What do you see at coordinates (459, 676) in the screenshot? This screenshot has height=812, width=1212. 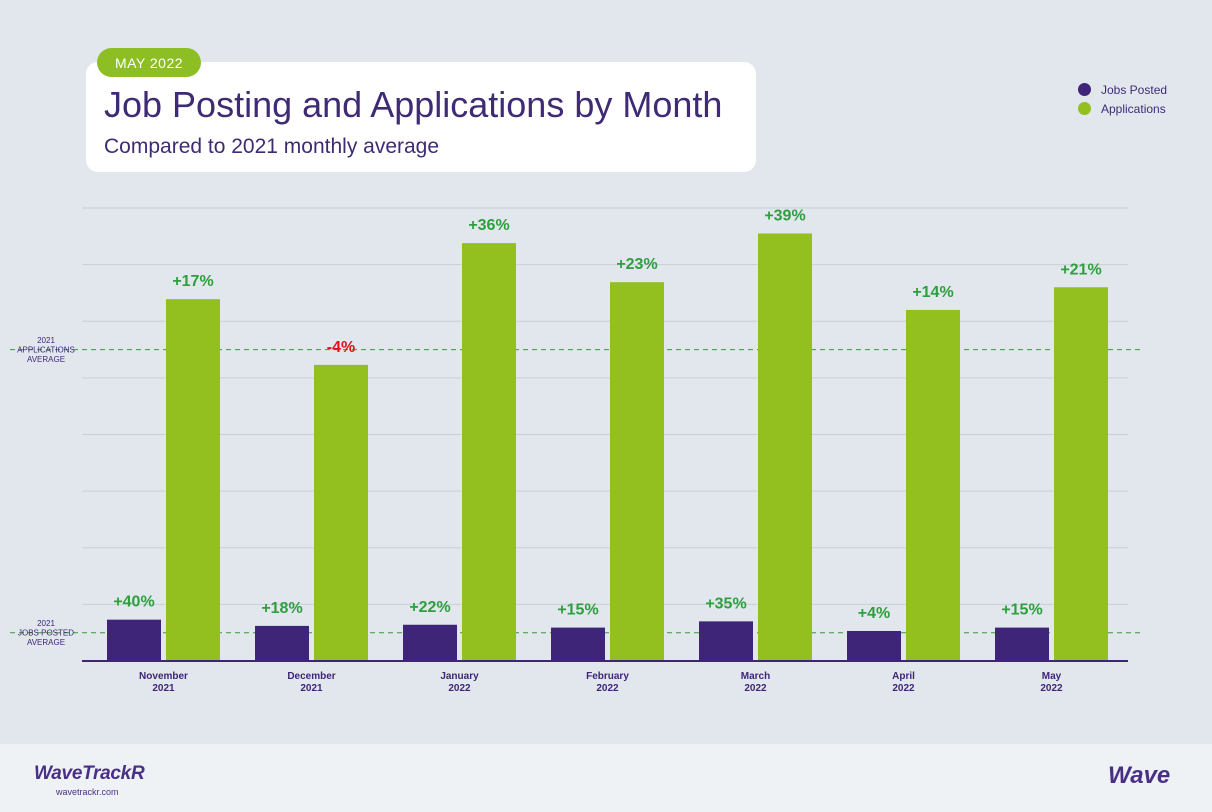 I see `x-tick-label: January` at bounding box center [459, 676].